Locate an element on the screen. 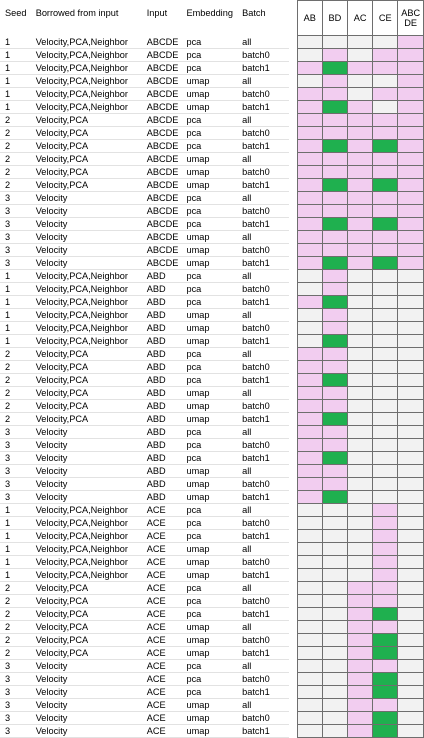 This screenshot has width=424, height=738. table-row: 1 Velocity,PCA,Neighbor ACE pca all is located at coordinates (212, 510).